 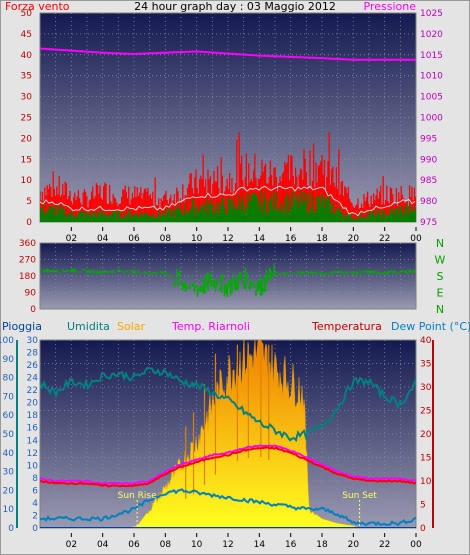 What do you see at coordinates (166, 545) in the screenshot?
I see `x-tick-label: 08` at bounding box center [166, 545].